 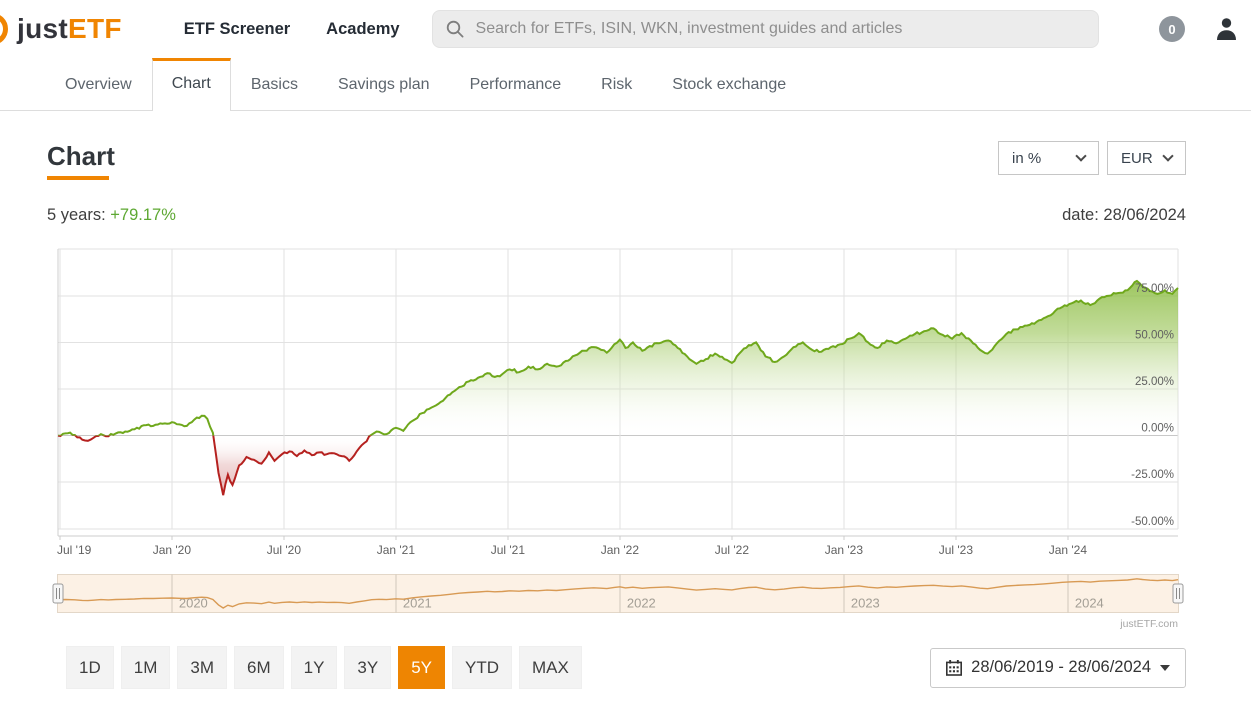 I want to click on y-tick-label: -25.00%, so click(x=1152, y=475).